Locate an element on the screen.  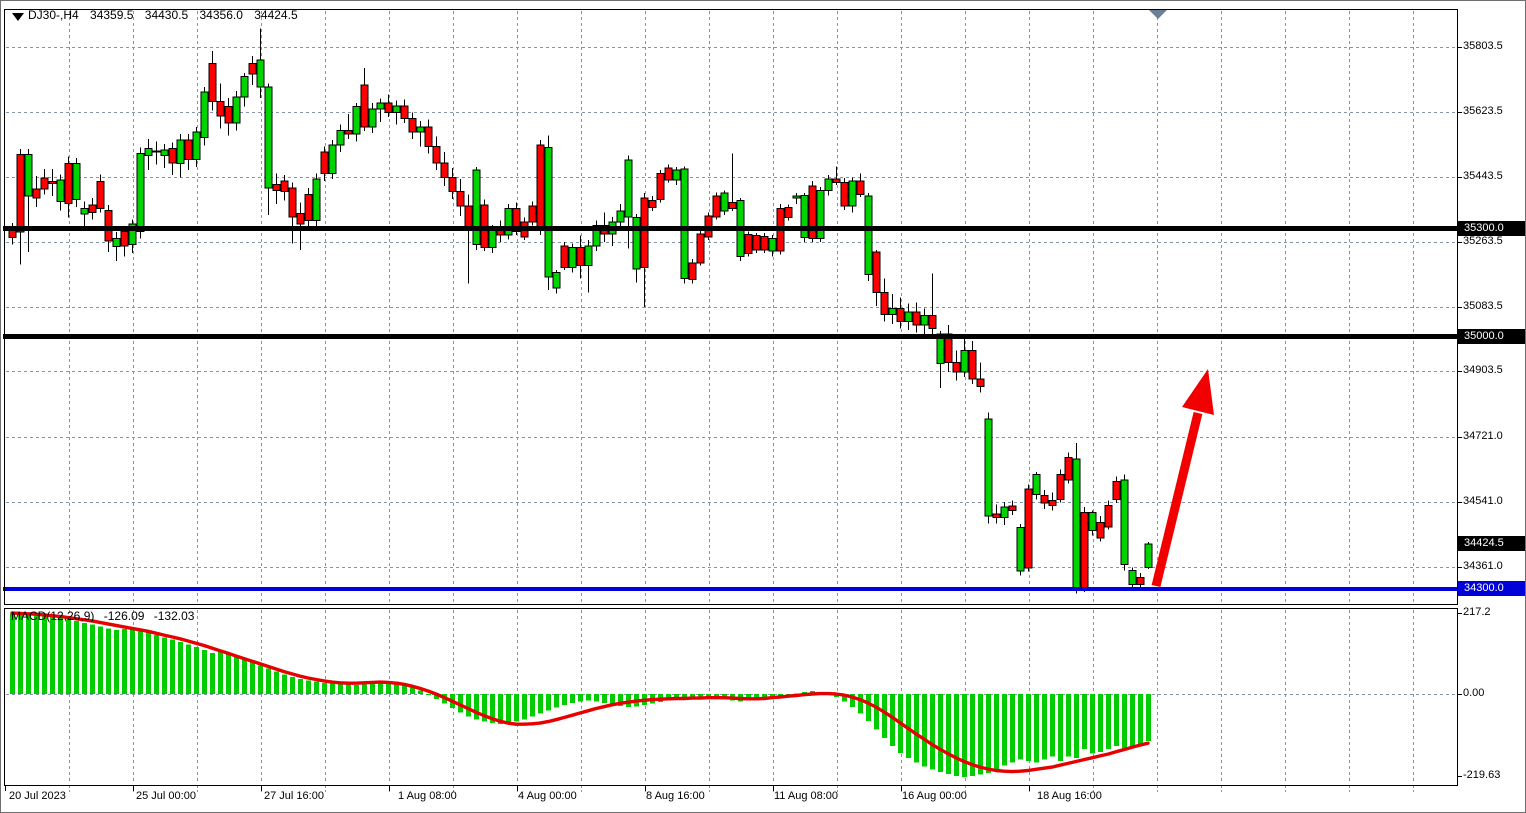
macd-axis-label: -219.63 is located at coordinates (1482, 774).